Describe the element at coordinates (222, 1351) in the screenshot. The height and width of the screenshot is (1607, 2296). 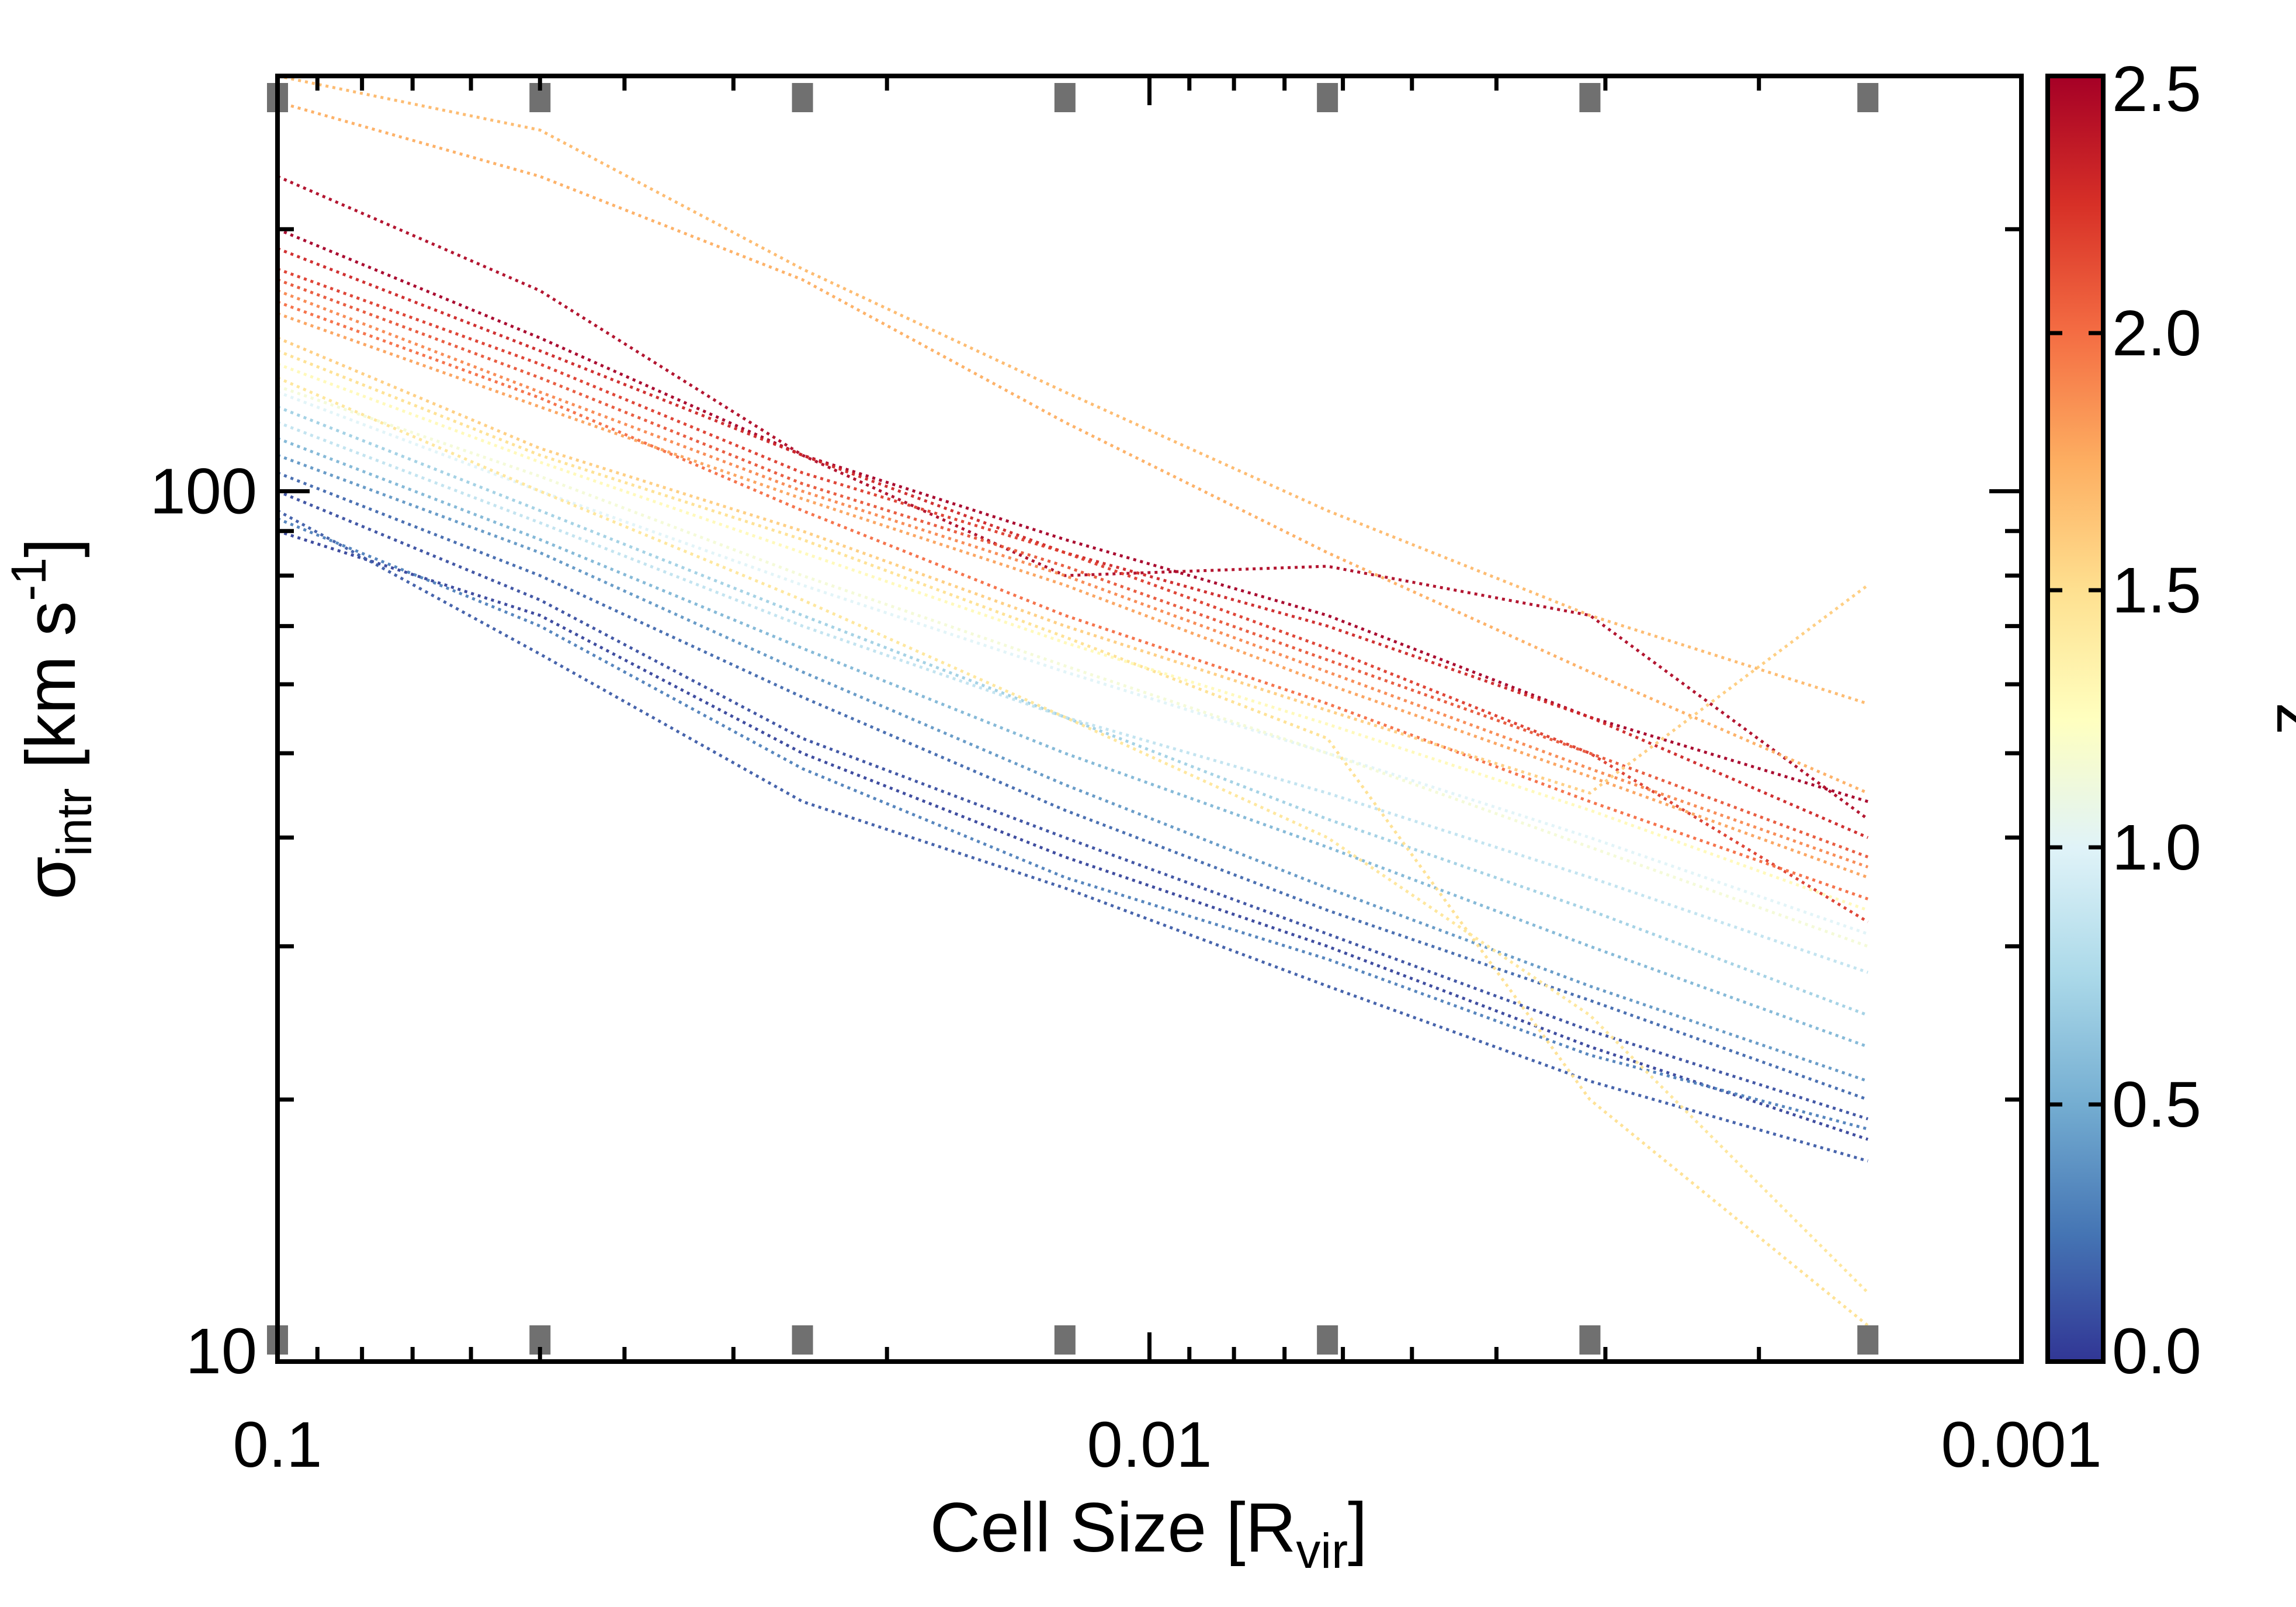
I see `y-tick-label: 10` at that location.